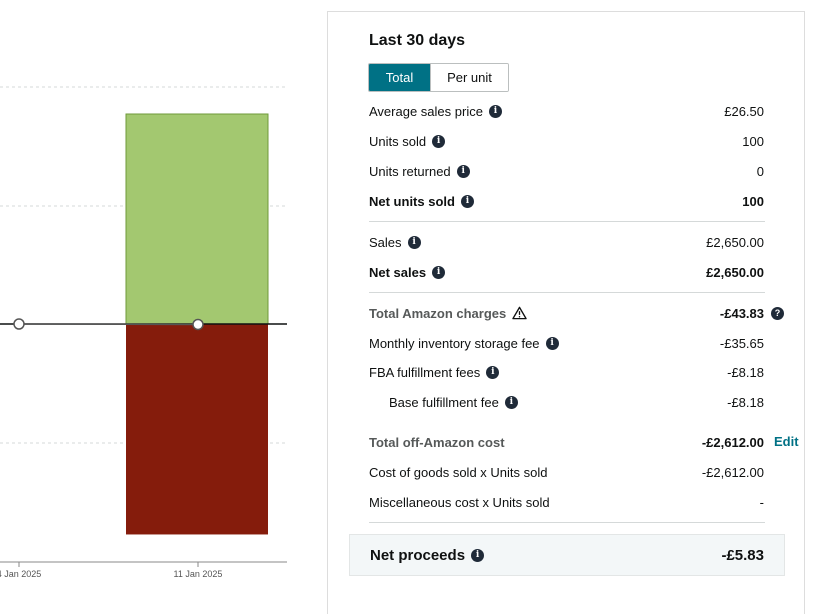 This screenshot has height=614, width=838. Describe the element at coordinates (745, 402) in the screenshot. I see `base-fulfillment-fee-value: -£8.18` at that location.